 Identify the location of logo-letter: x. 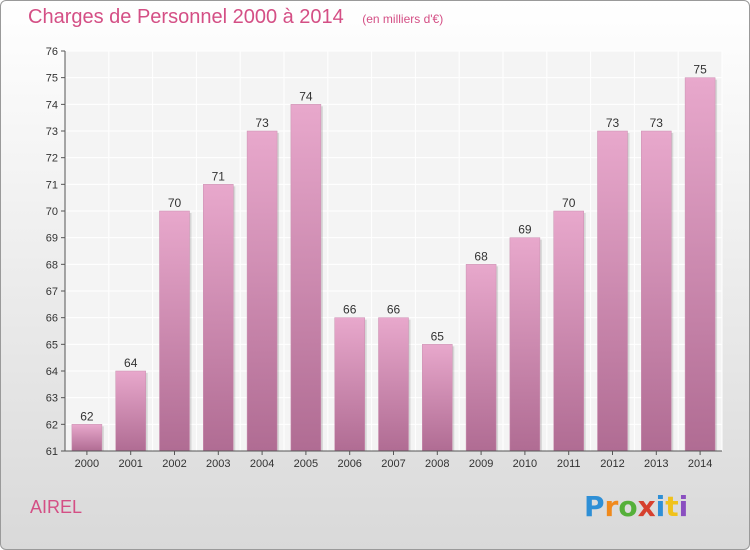
(646, 506).